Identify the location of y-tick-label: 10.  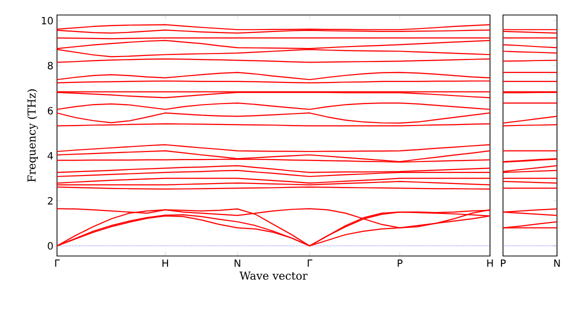
(47, 20).